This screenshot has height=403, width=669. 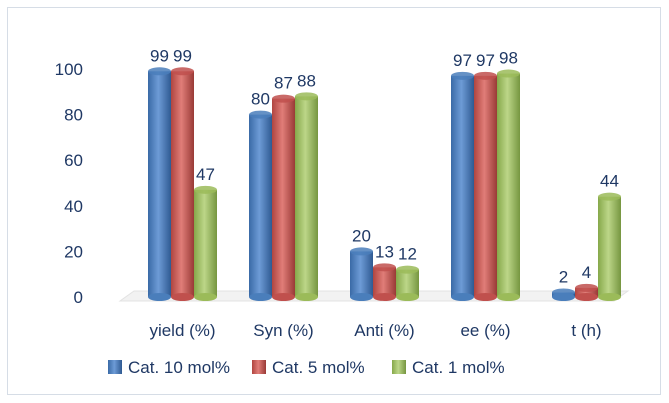 I want to click on legend-item: Cat. 5 mol%, so click(x=308, y=367).